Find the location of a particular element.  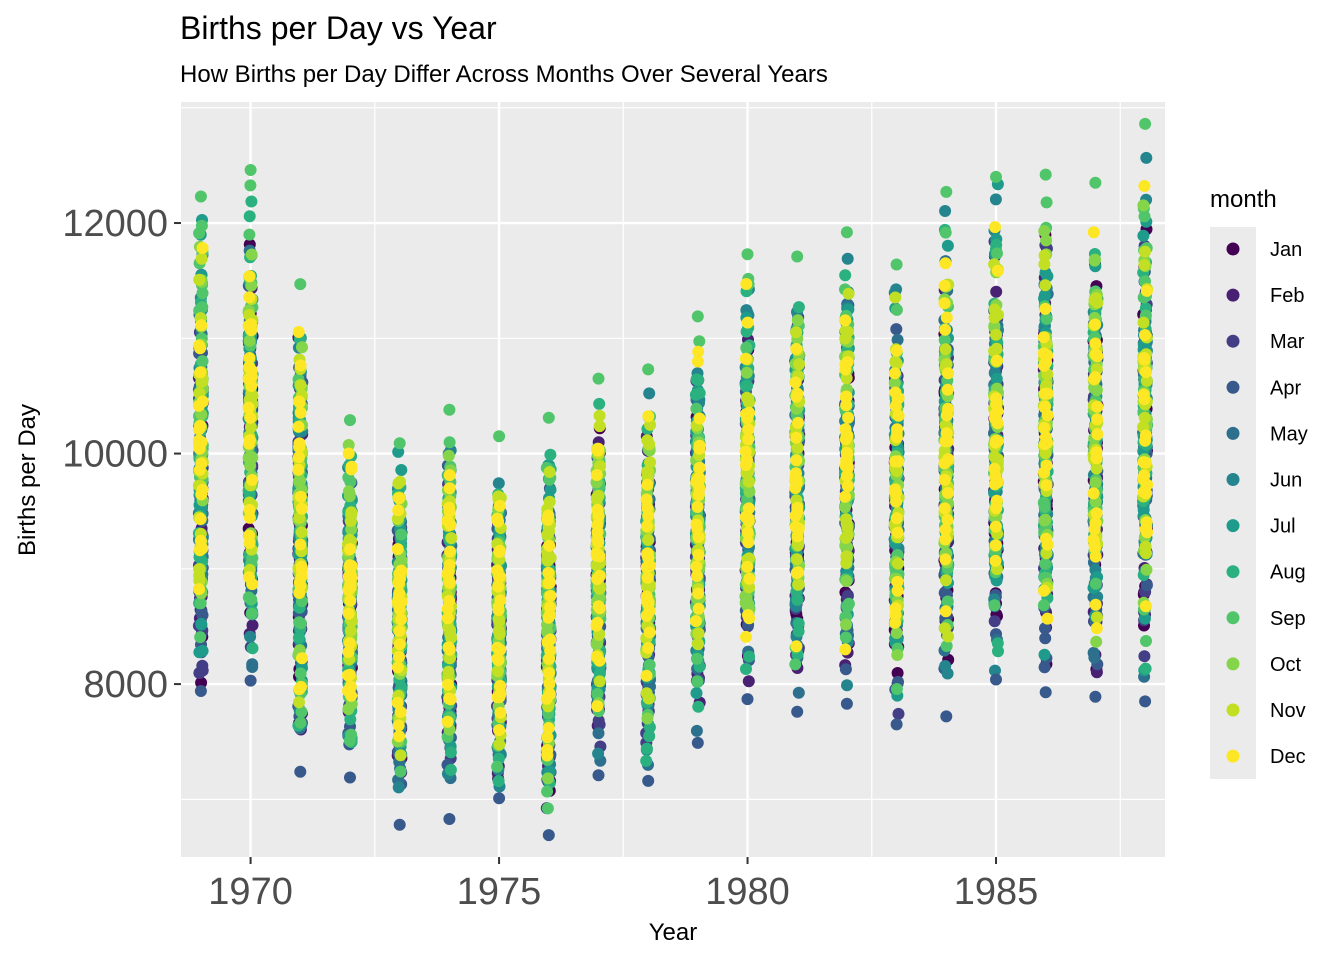

point-mar is located at coordinates (598, 720).